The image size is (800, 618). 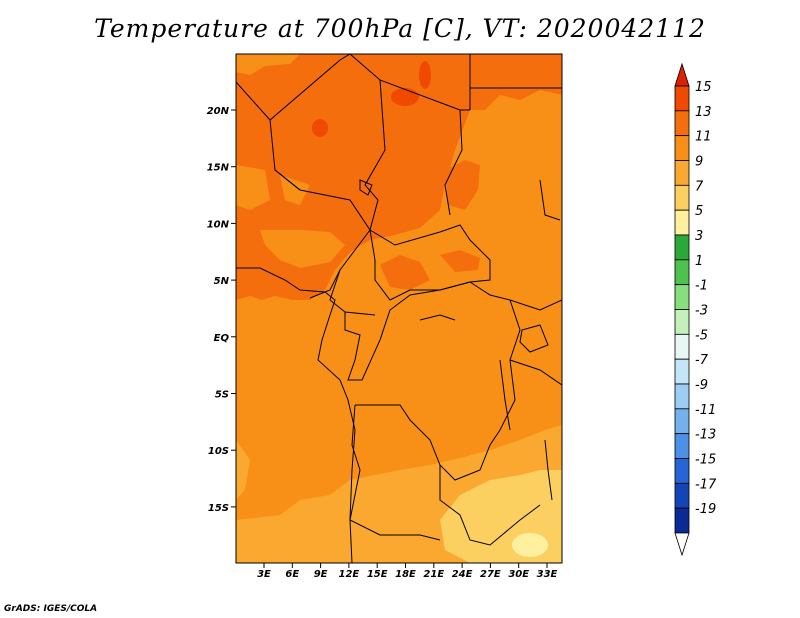 What do you see at coordinates (264, 574) in the screenshot?
I see `lon-tick-label: 3E` at bounding box center [264, 574].